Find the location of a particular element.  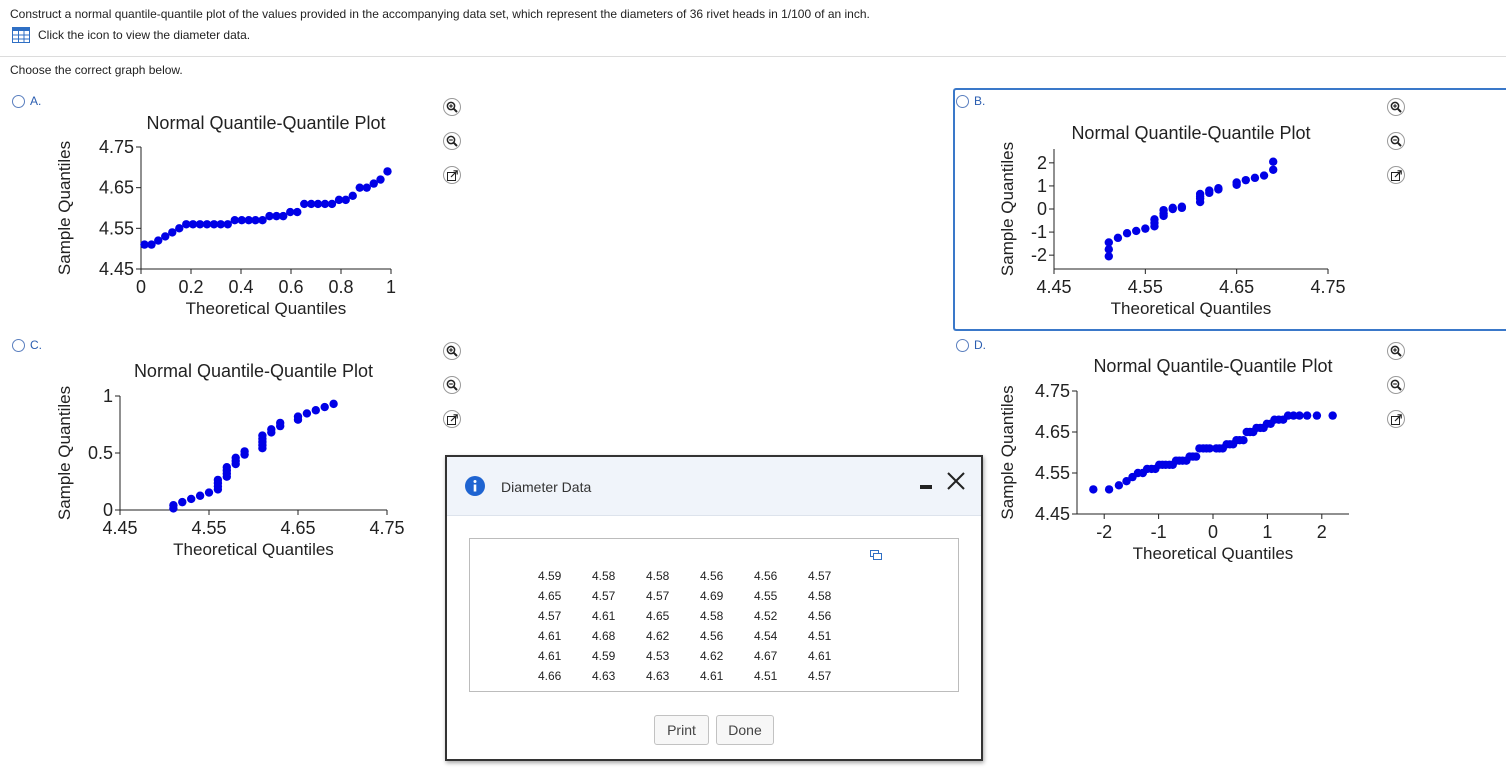

copy-icon is located at coordinates (876, 555).